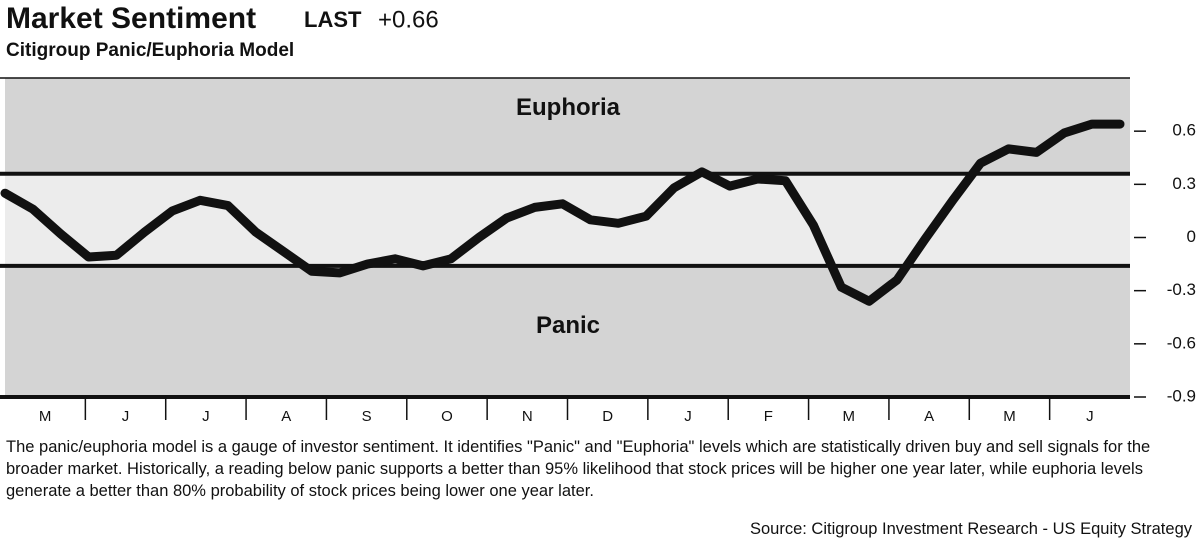  What do you see at coordinates (367, 416) in the screenshot?
I see `x-tick-label: S` at bounding box center [367, 416].